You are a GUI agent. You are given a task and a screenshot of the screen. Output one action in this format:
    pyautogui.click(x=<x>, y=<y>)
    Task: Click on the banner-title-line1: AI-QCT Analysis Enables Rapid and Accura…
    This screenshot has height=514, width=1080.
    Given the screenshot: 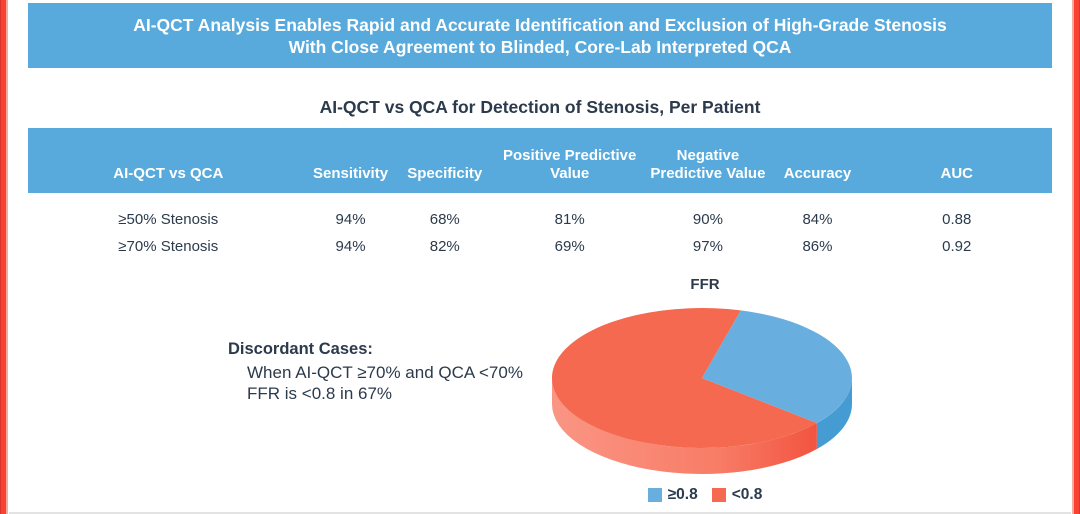 What is the action you would take?
    pyautogui.click(x=540, y=24)
    